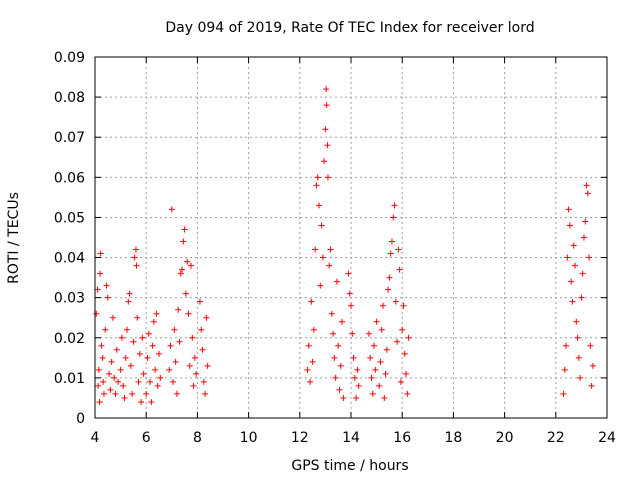 The width and height of the screenshot is (640, 480). I want to click on y-tick-label: 0.05, so click(69, 218).